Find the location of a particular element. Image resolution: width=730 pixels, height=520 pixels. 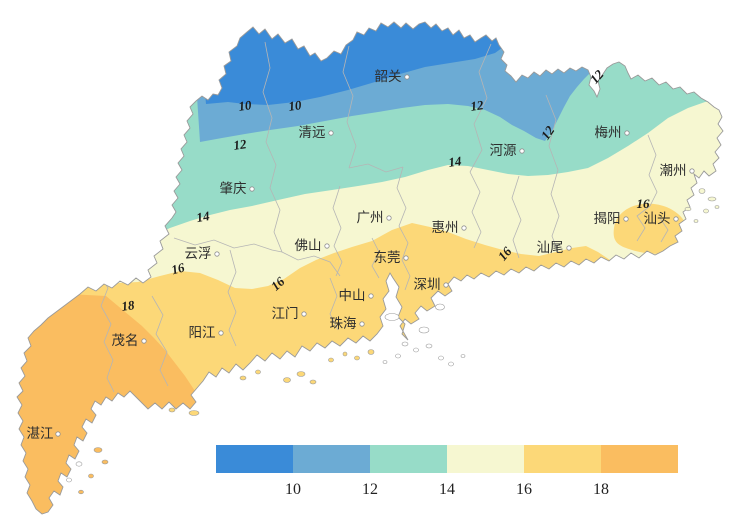

legend-tick-label: 10 is located at coordinates (293, 489).